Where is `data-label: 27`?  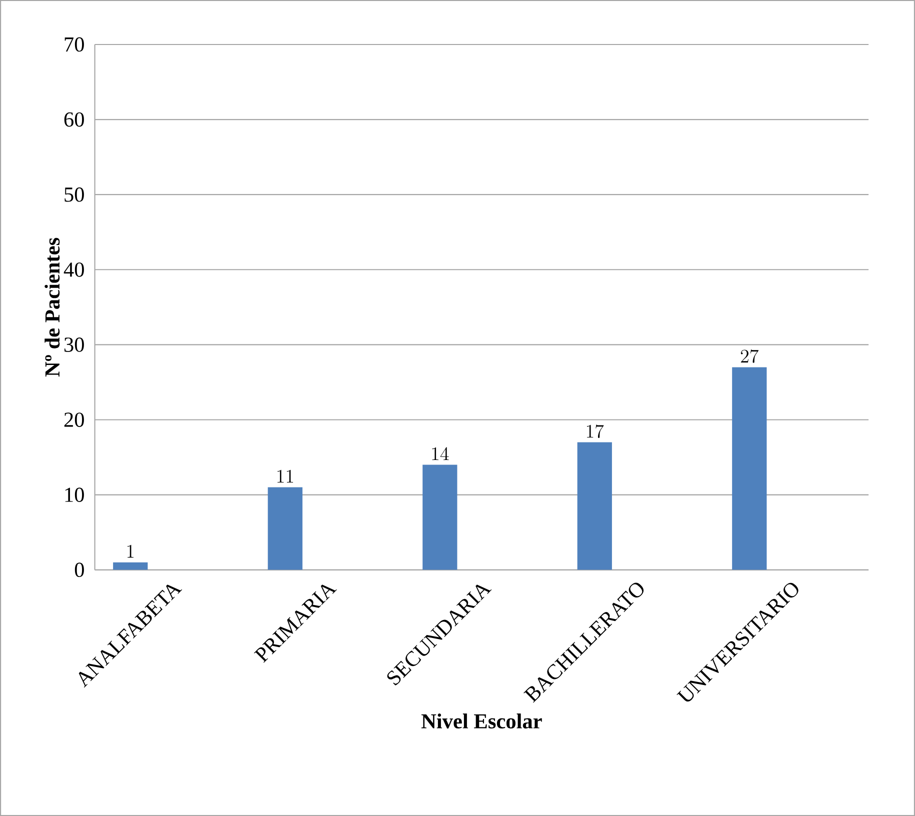 data-label: 27 is located at coordinates (749, 356).